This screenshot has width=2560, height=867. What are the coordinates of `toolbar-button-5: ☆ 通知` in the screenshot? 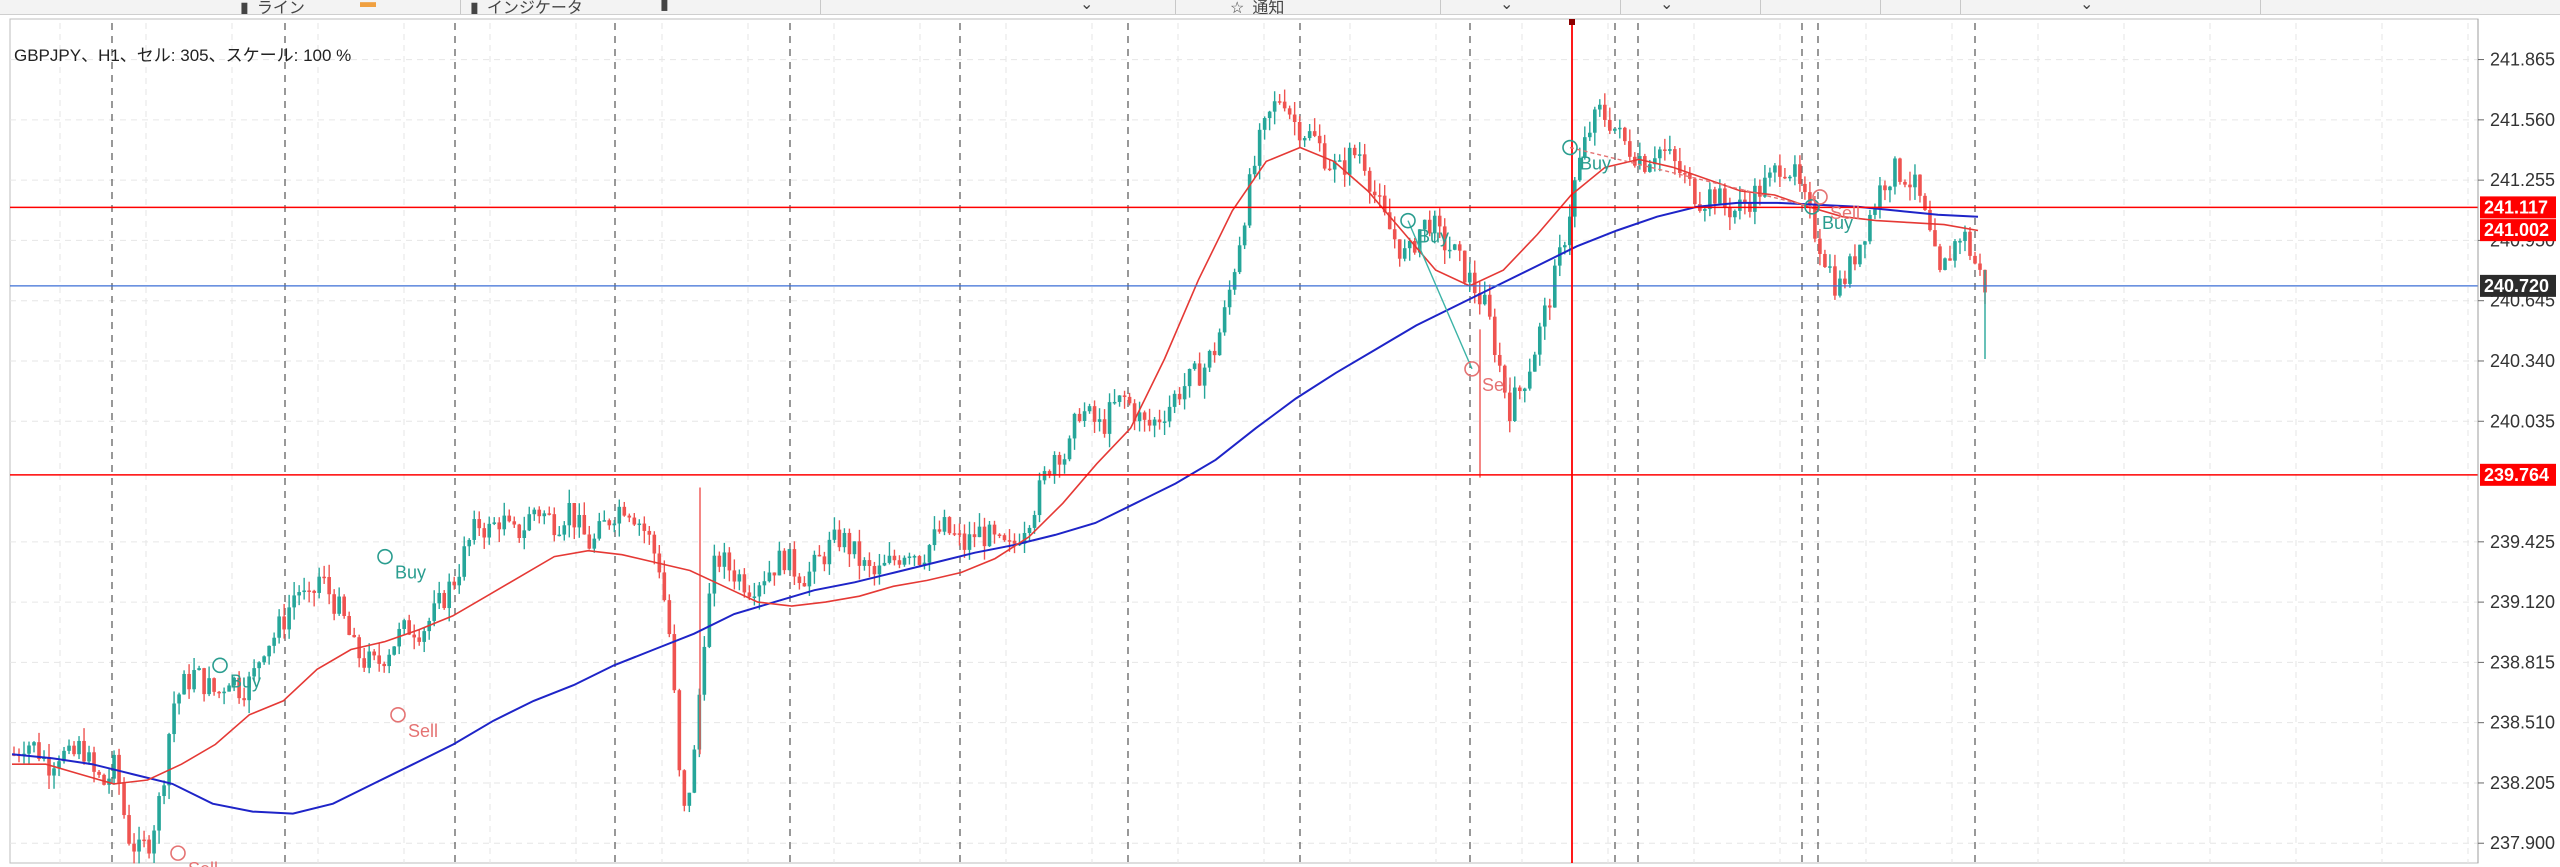 It's located at (1257, 7).